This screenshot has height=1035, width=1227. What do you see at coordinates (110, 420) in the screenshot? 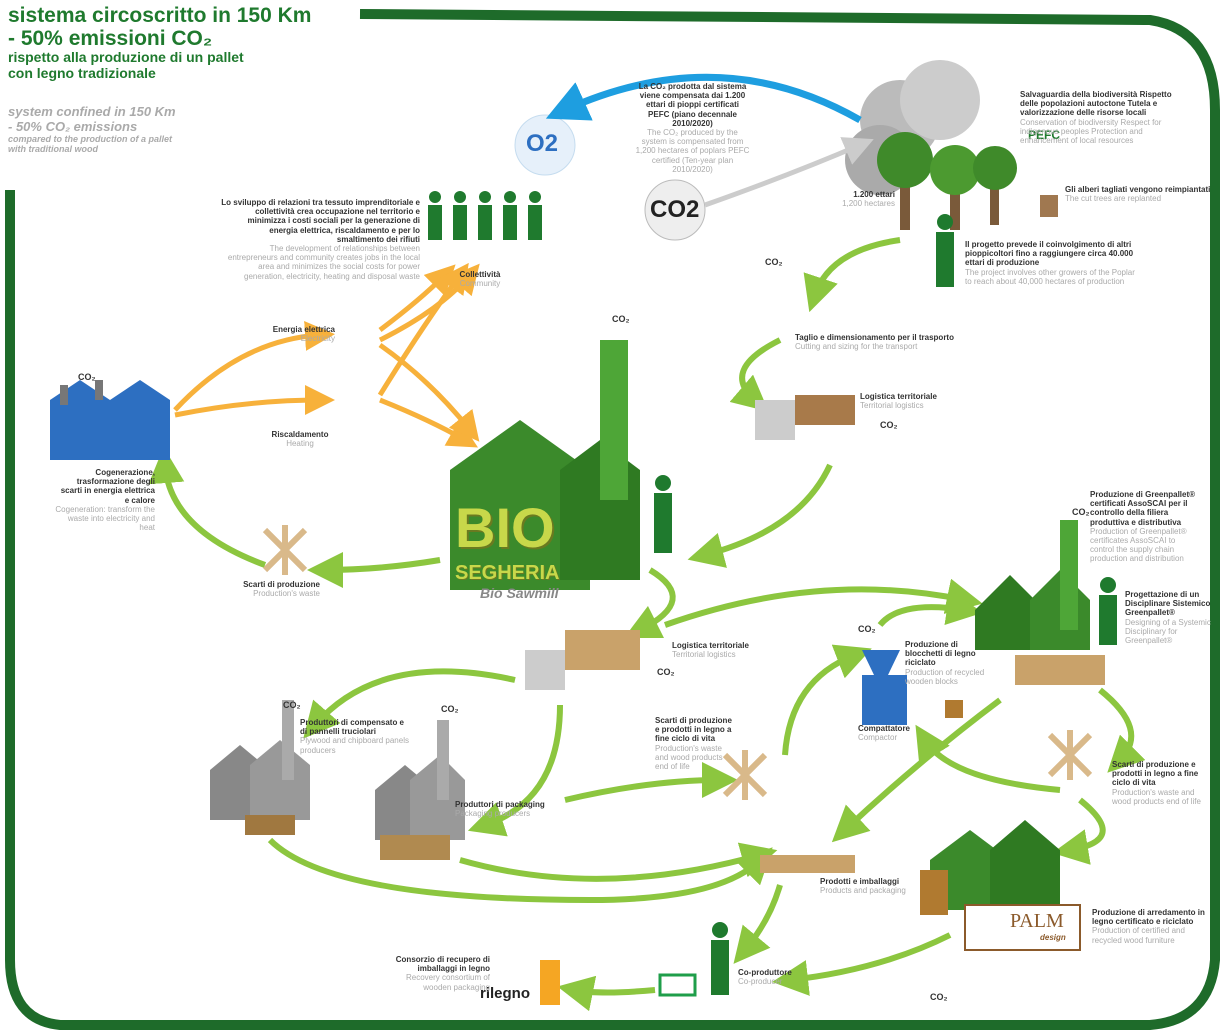
I see `cogeneration-plant` at bounding box center [110, 420].